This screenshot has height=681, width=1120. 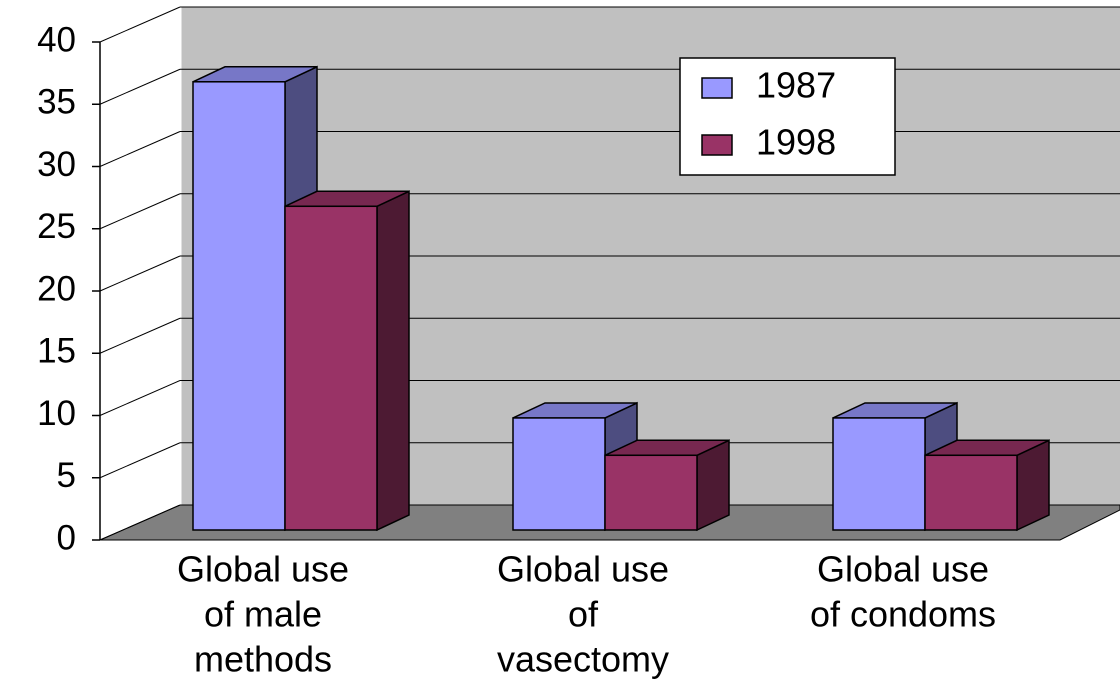 What do you see at coordinates (56, 413) in the screenshot?
I see `y-tick-label: 10` at bounding box center [56, 413].